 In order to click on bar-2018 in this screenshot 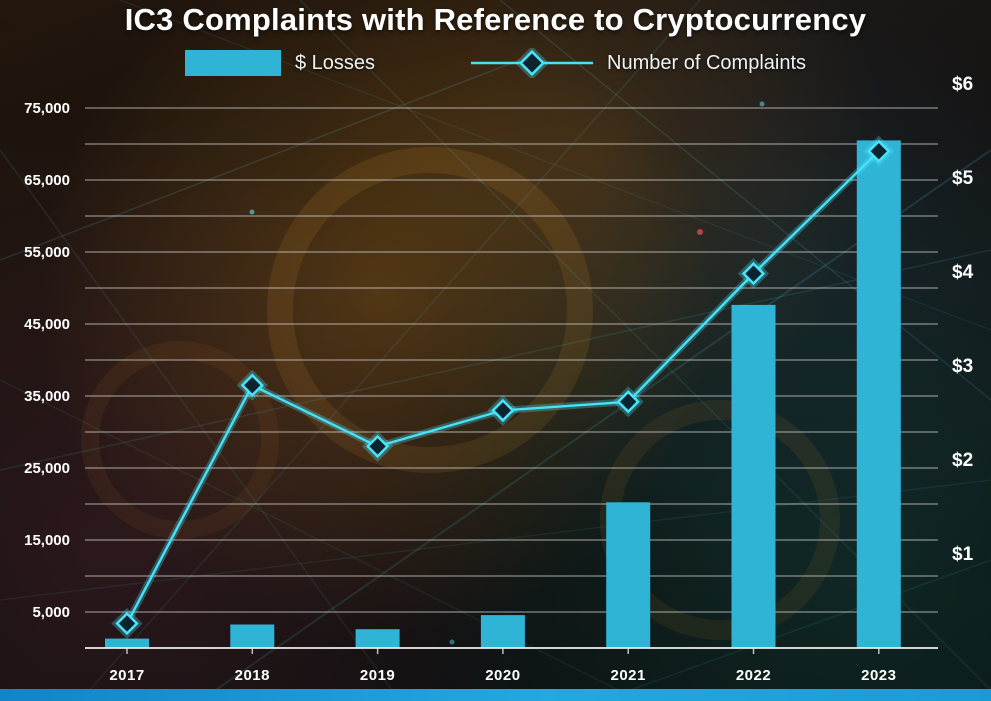, I will do `click(252, 636)`.